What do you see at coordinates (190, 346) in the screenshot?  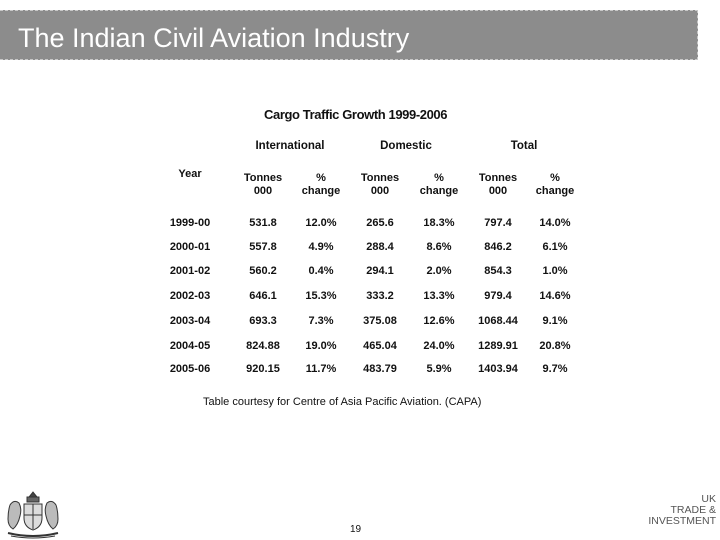 I see `row-year: 2004-05` at bounding box center [190, 346].